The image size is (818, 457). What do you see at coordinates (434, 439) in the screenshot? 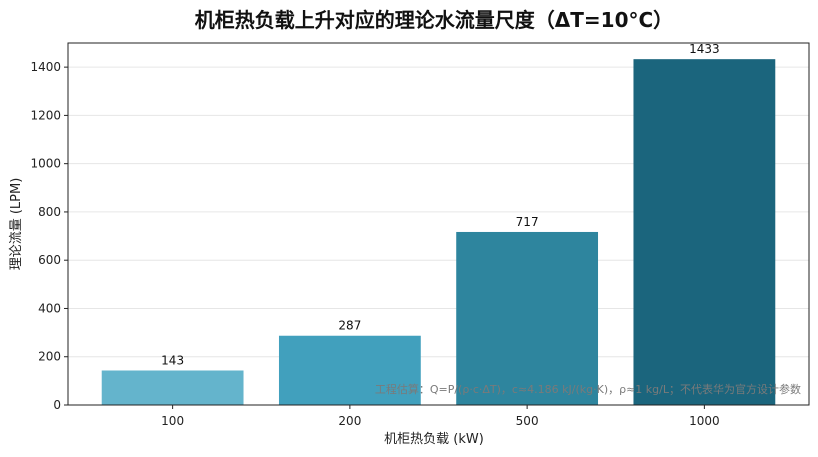
I see `x-axis-label: 机柜热负载 (kW)` at bounding box center [434, 439].